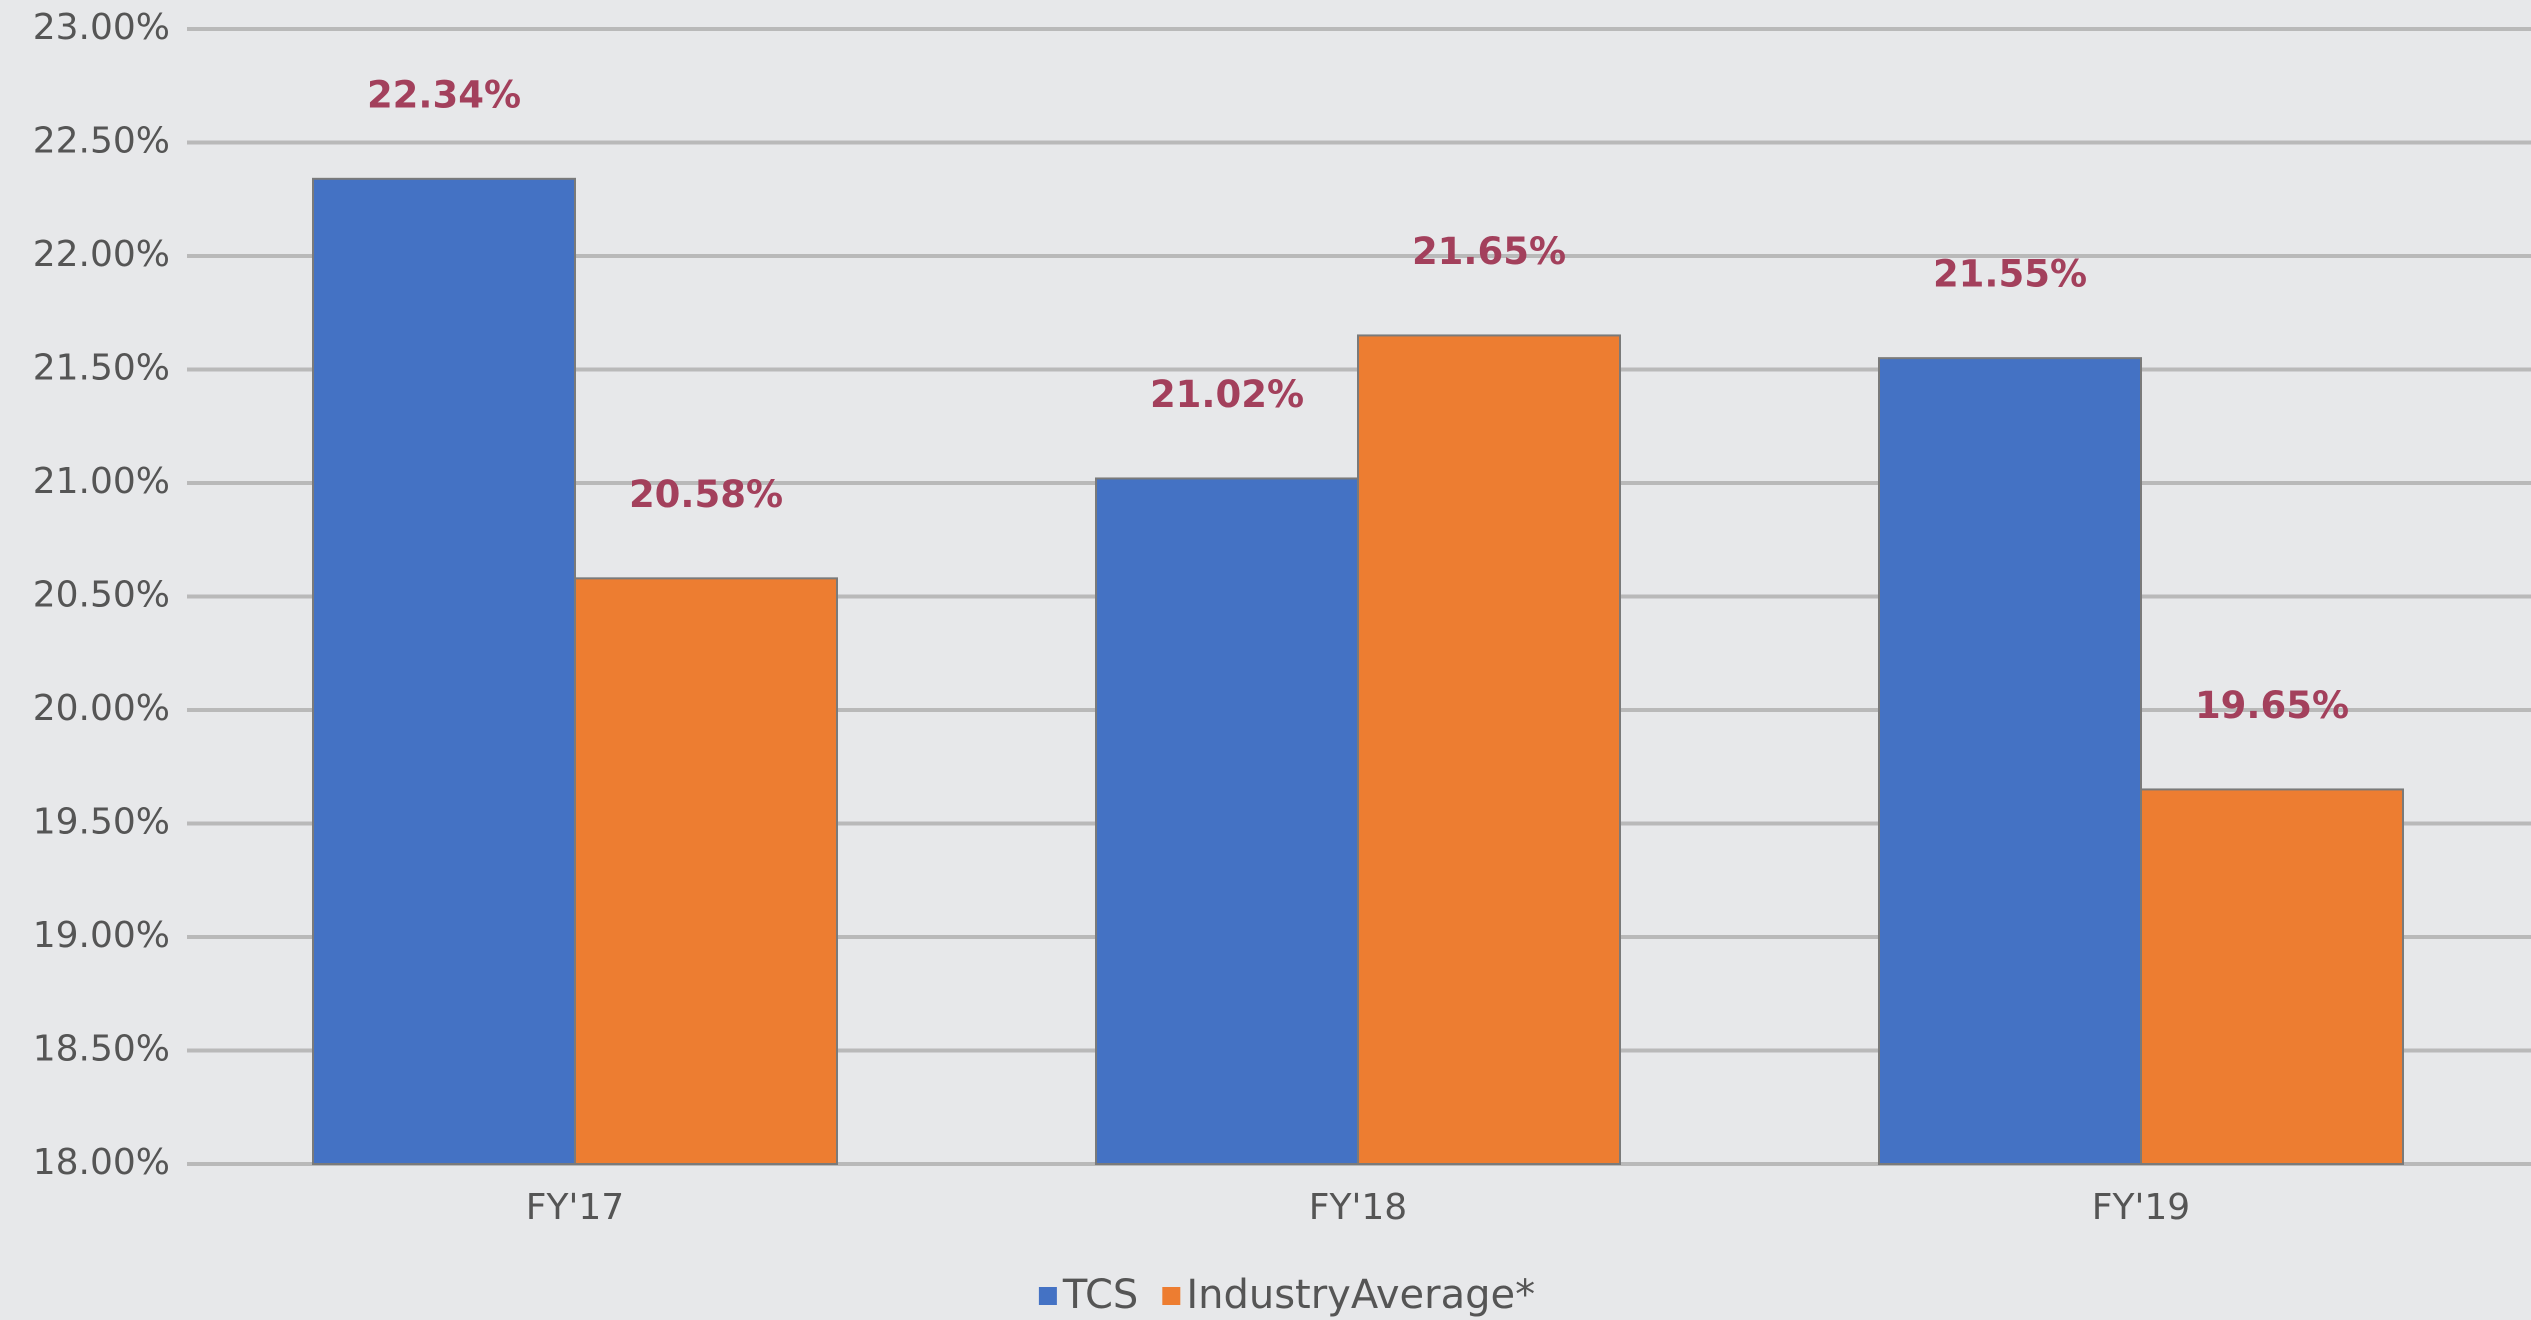 The height and width of the screenshot is (1320, 2531). I want to click on legend-label: IndustryAverage*, so click(1360, 1295).